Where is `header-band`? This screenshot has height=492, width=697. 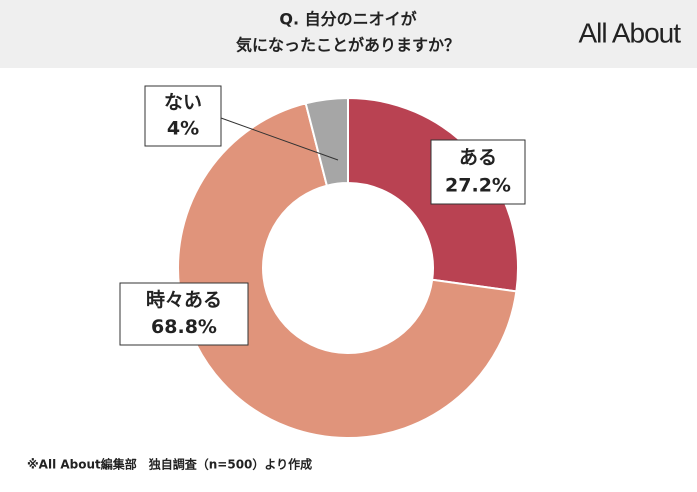 header-band is located at coordinates (348, 34).